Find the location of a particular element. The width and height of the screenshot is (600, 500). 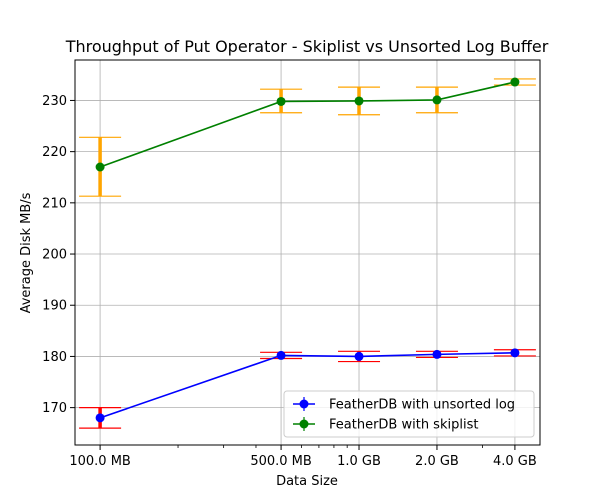

y-tick-label: 210 is located at coordinates (54, 203).